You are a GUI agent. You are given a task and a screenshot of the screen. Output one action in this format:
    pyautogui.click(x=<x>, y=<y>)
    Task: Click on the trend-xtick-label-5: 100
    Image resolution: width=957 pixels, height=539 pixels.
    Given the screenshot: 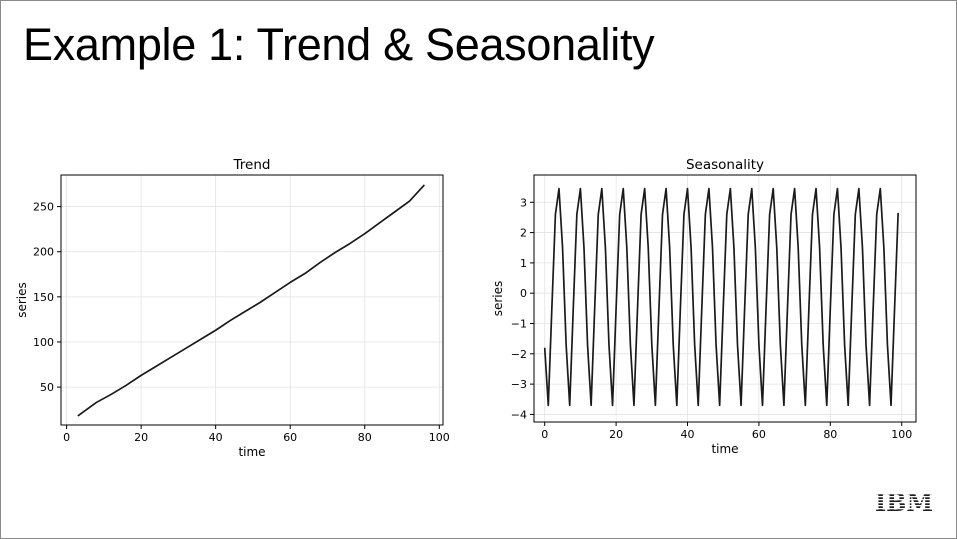 What is the action you would take?
    pyautogui.click(x=439, y=437)
    